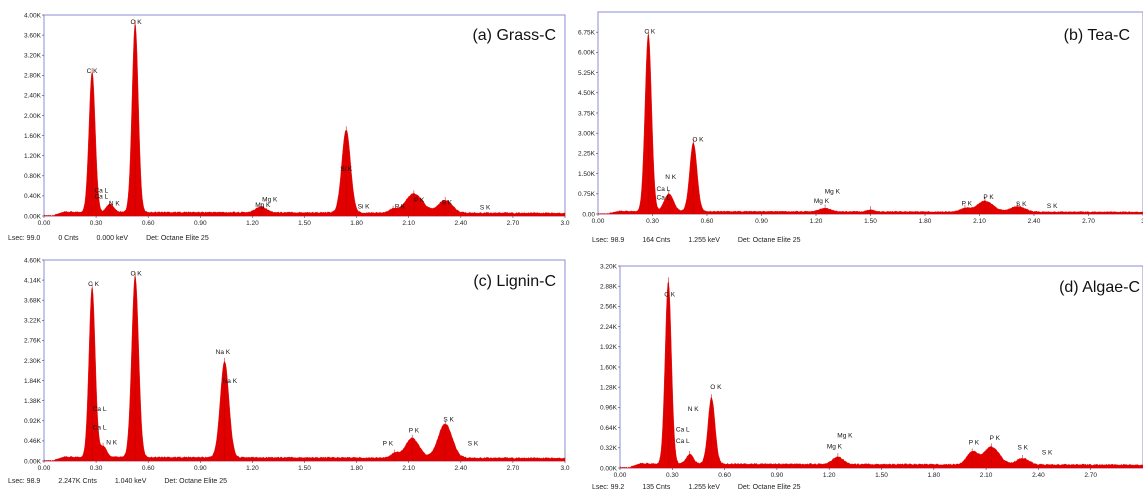 This screenshot has height=496, width=1143. What do you see at coordinates (881, 475) in the screenshot?
I see `x-tick-label: 1.50` at bounding box center [881, 475].